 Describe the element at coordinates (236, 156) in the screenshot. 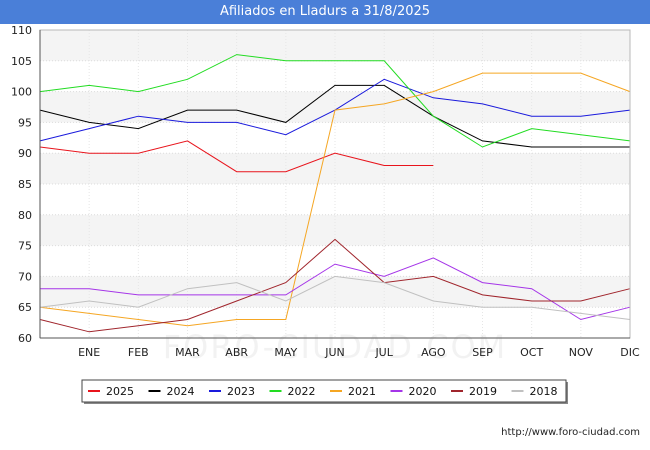

I see `series-line-2025` at that location.